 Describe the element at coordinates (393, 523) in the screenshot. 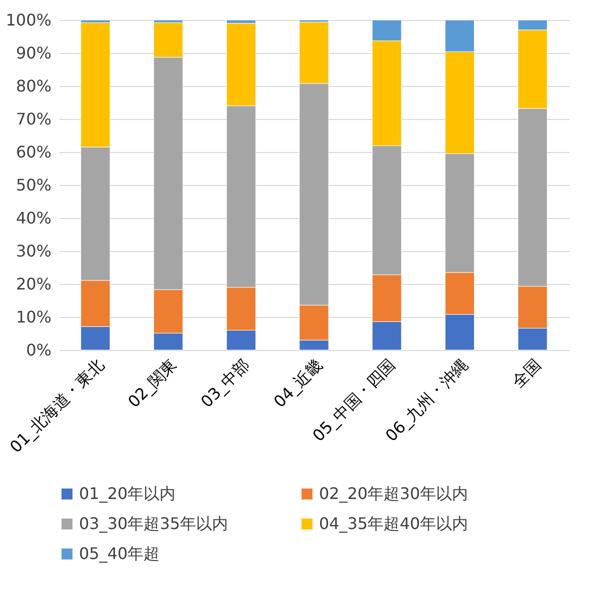

I see `legend-label: 04_35年超40年以内` at that location.